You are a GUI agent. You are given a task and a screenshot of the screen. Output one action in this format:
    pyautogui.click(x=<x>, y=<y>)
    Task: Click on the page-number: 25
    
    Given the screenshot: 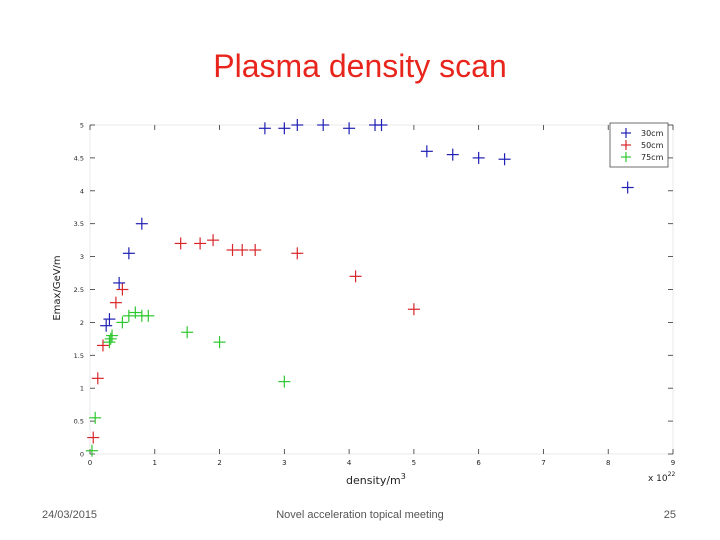 What is the action you would take?
    pyautogui.click(x=669, y=515)
    